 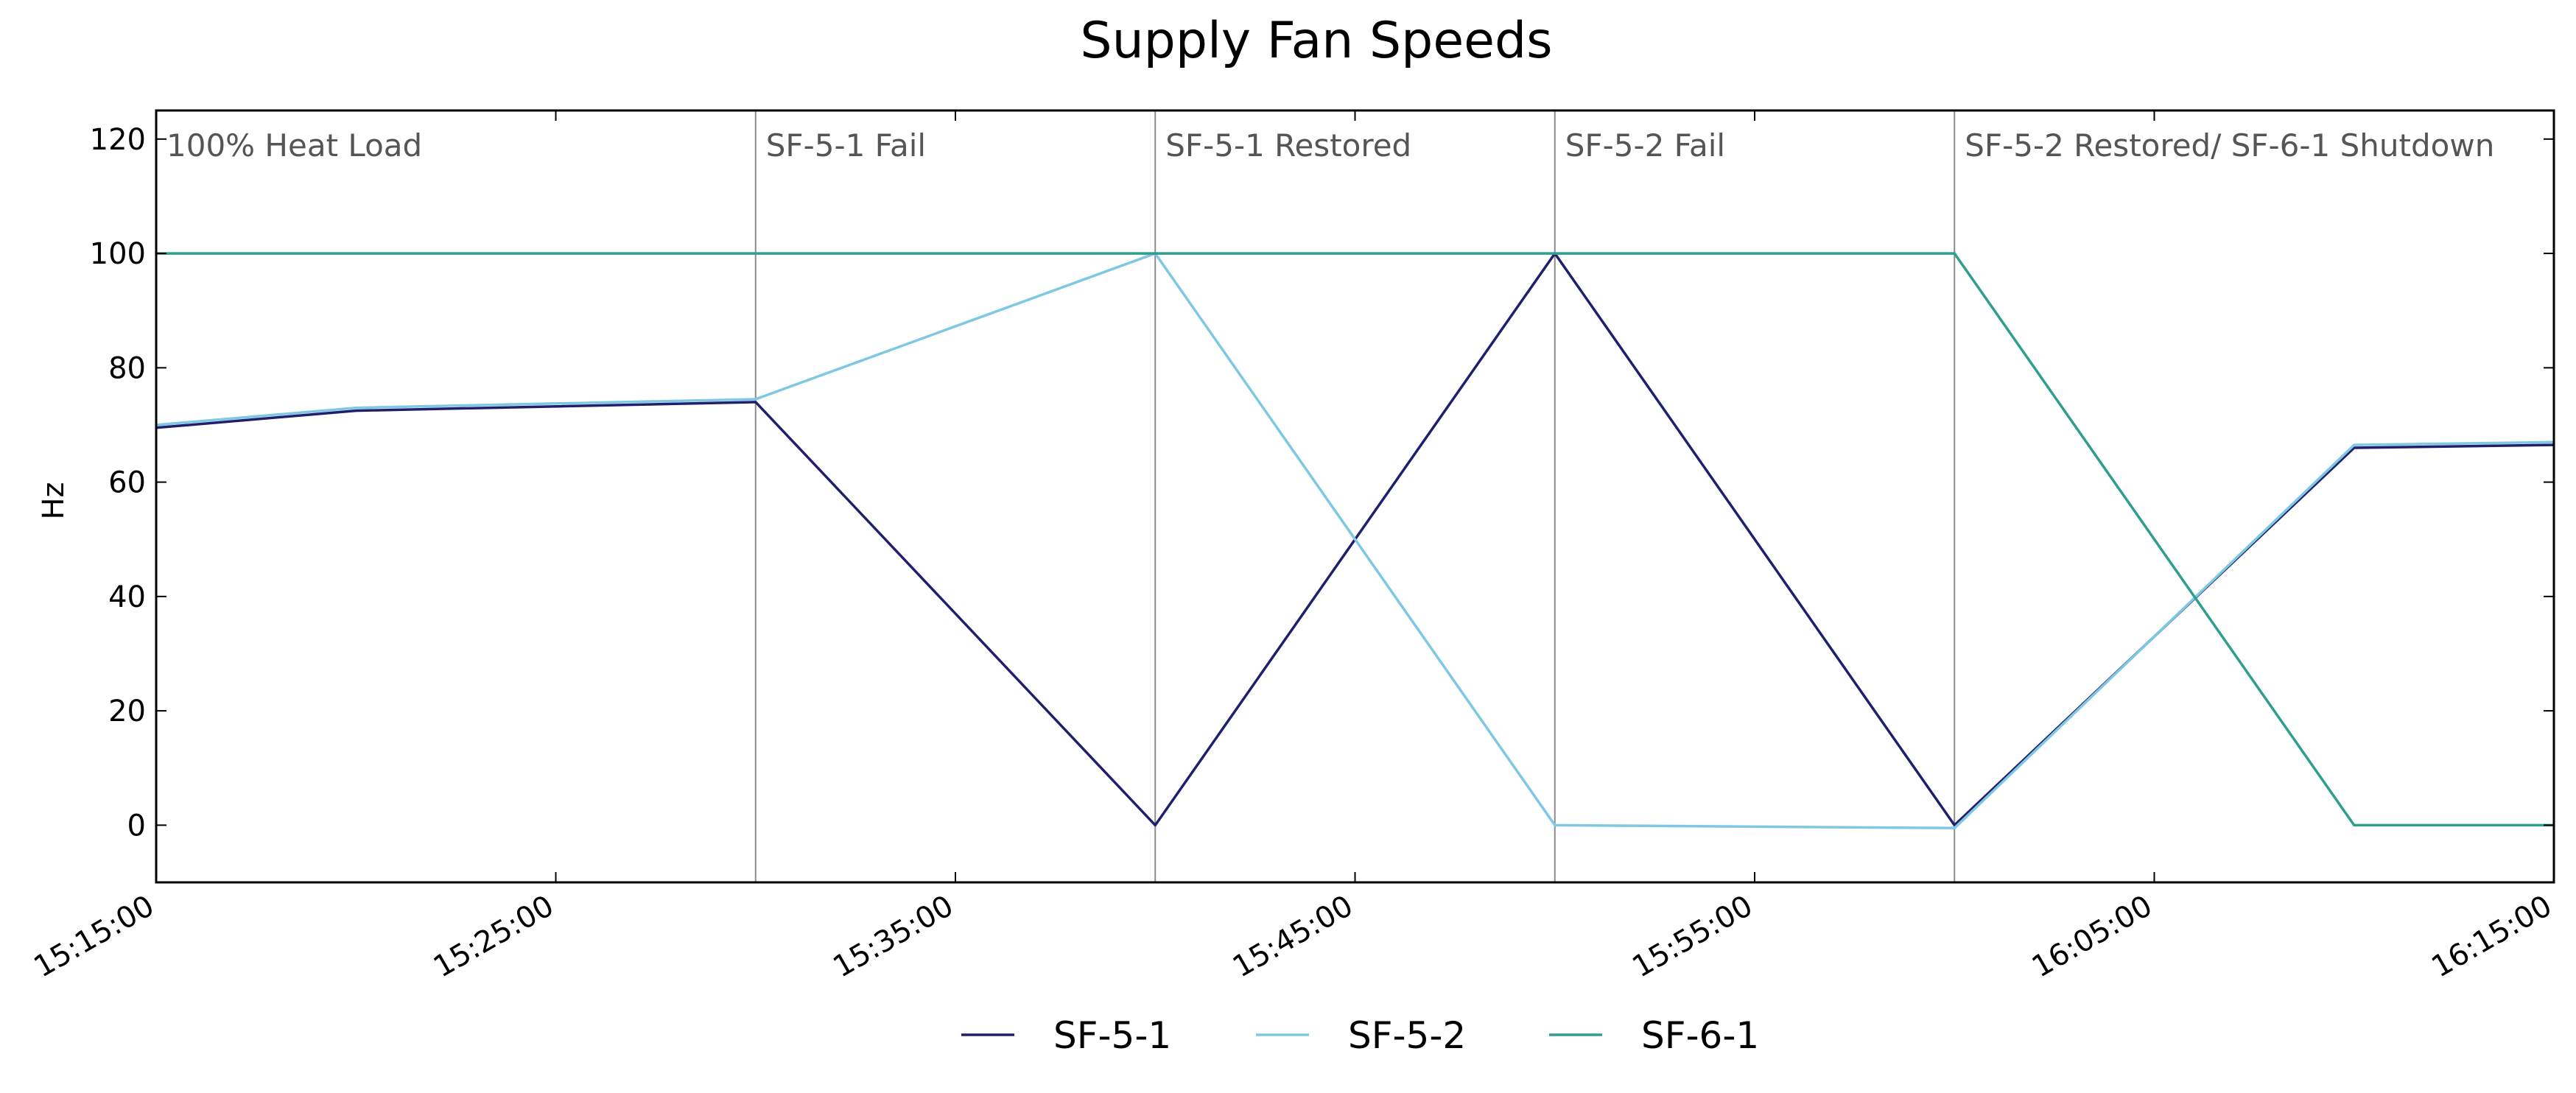 I want to click on y-tick-label: 60, so click(x=127, y=483).